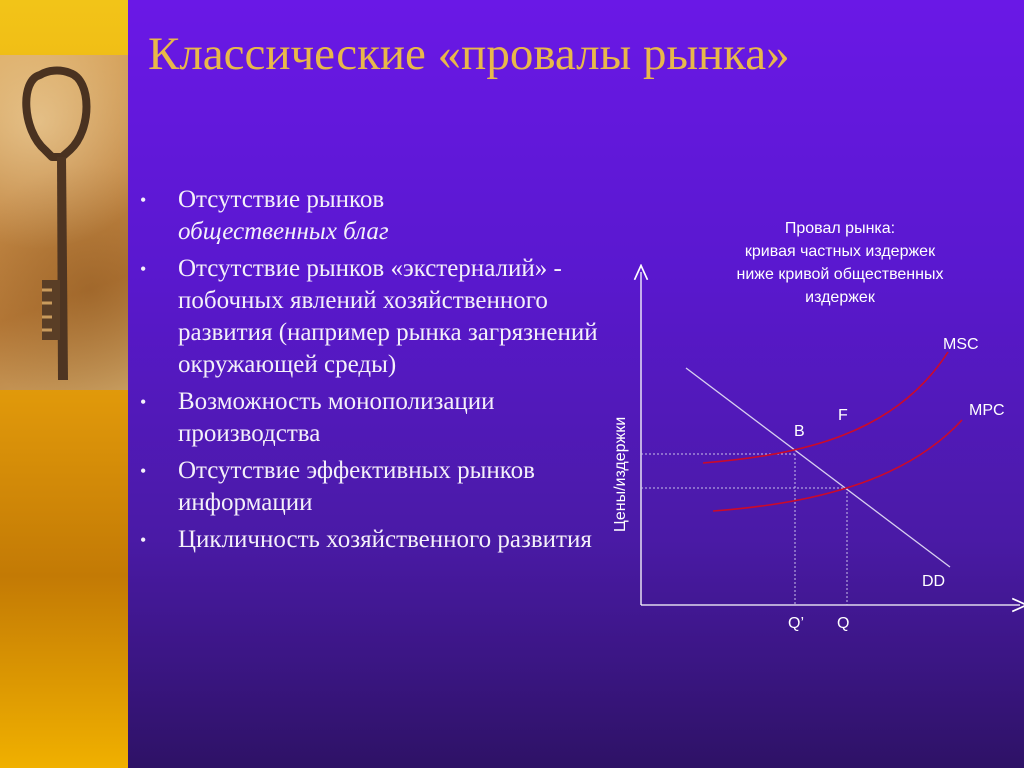 The image size is (1024, 768). I want to click on q-label: Q, so click(843, 623).